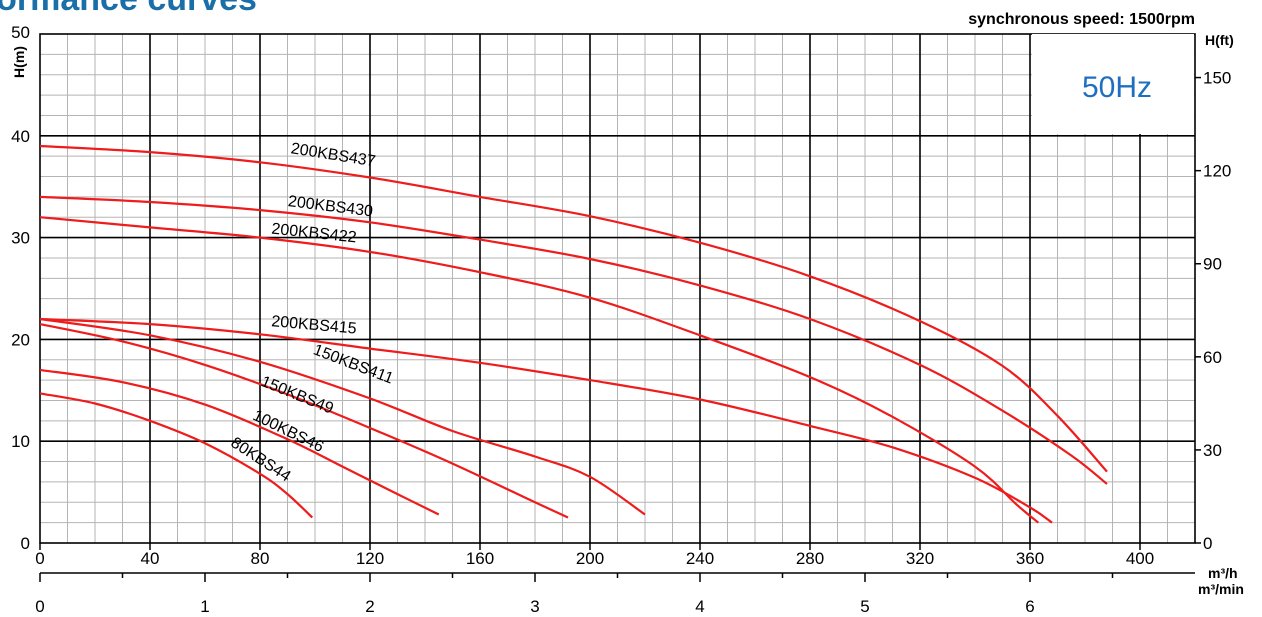 This screenshot has height=617, width=1262. What do you see at coordinates (700, 558) in the screenshot?
I see `x-tick-label: 240` at bounding box center [700, 558].